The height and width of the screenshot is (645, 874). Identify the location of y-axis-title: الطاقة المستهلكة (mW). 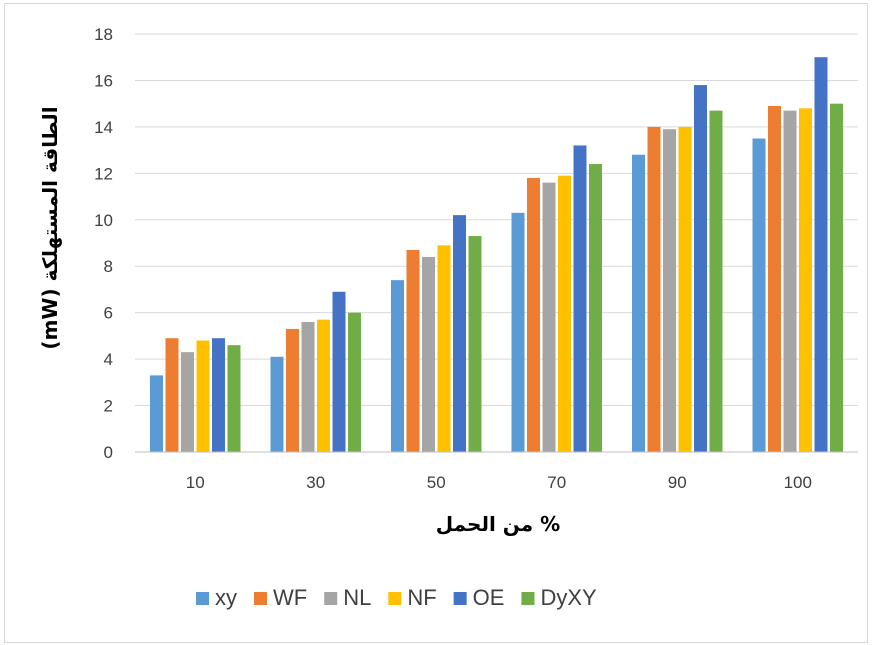
(50, 227).